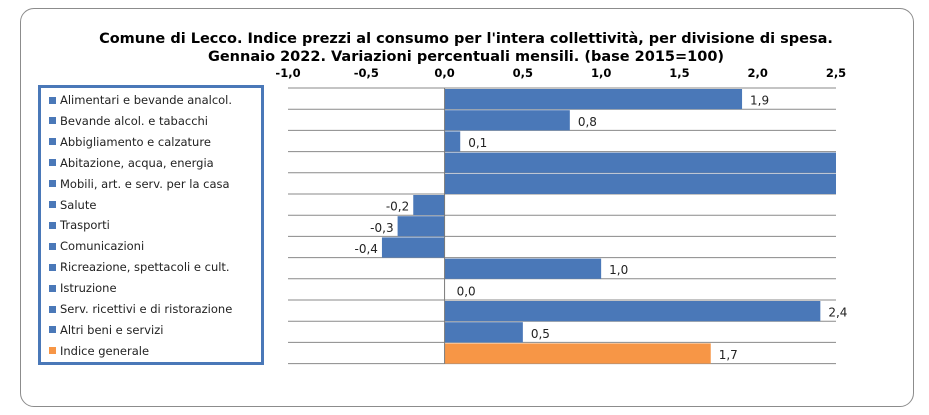  Describe the element at coordinates (466, 291) in the screenshot. I see `data-label: 0,0` at that location.